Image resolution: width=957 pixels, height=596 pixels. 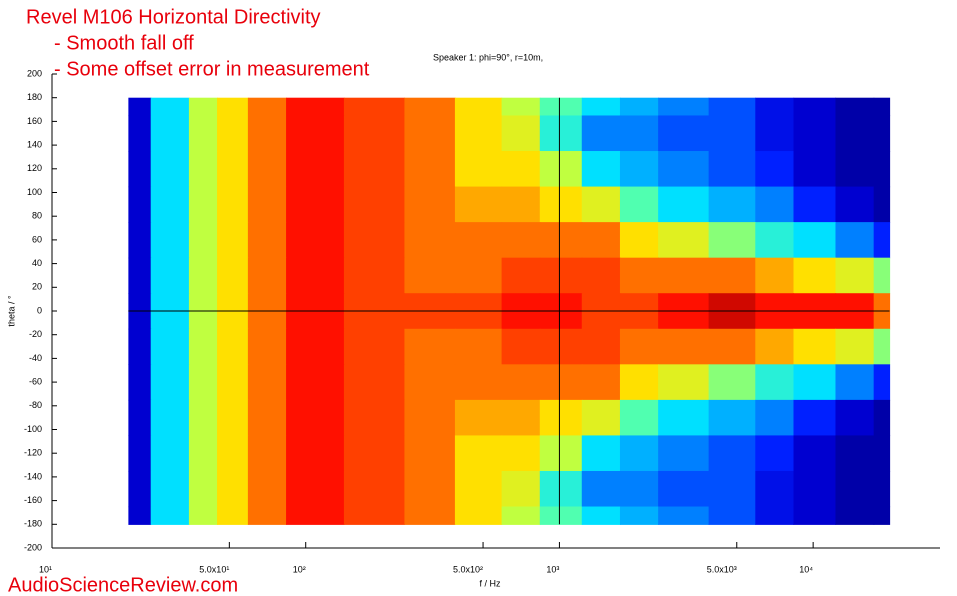 I want to click on chart-title: - Smooth fall off, so click(x=124, y=43).